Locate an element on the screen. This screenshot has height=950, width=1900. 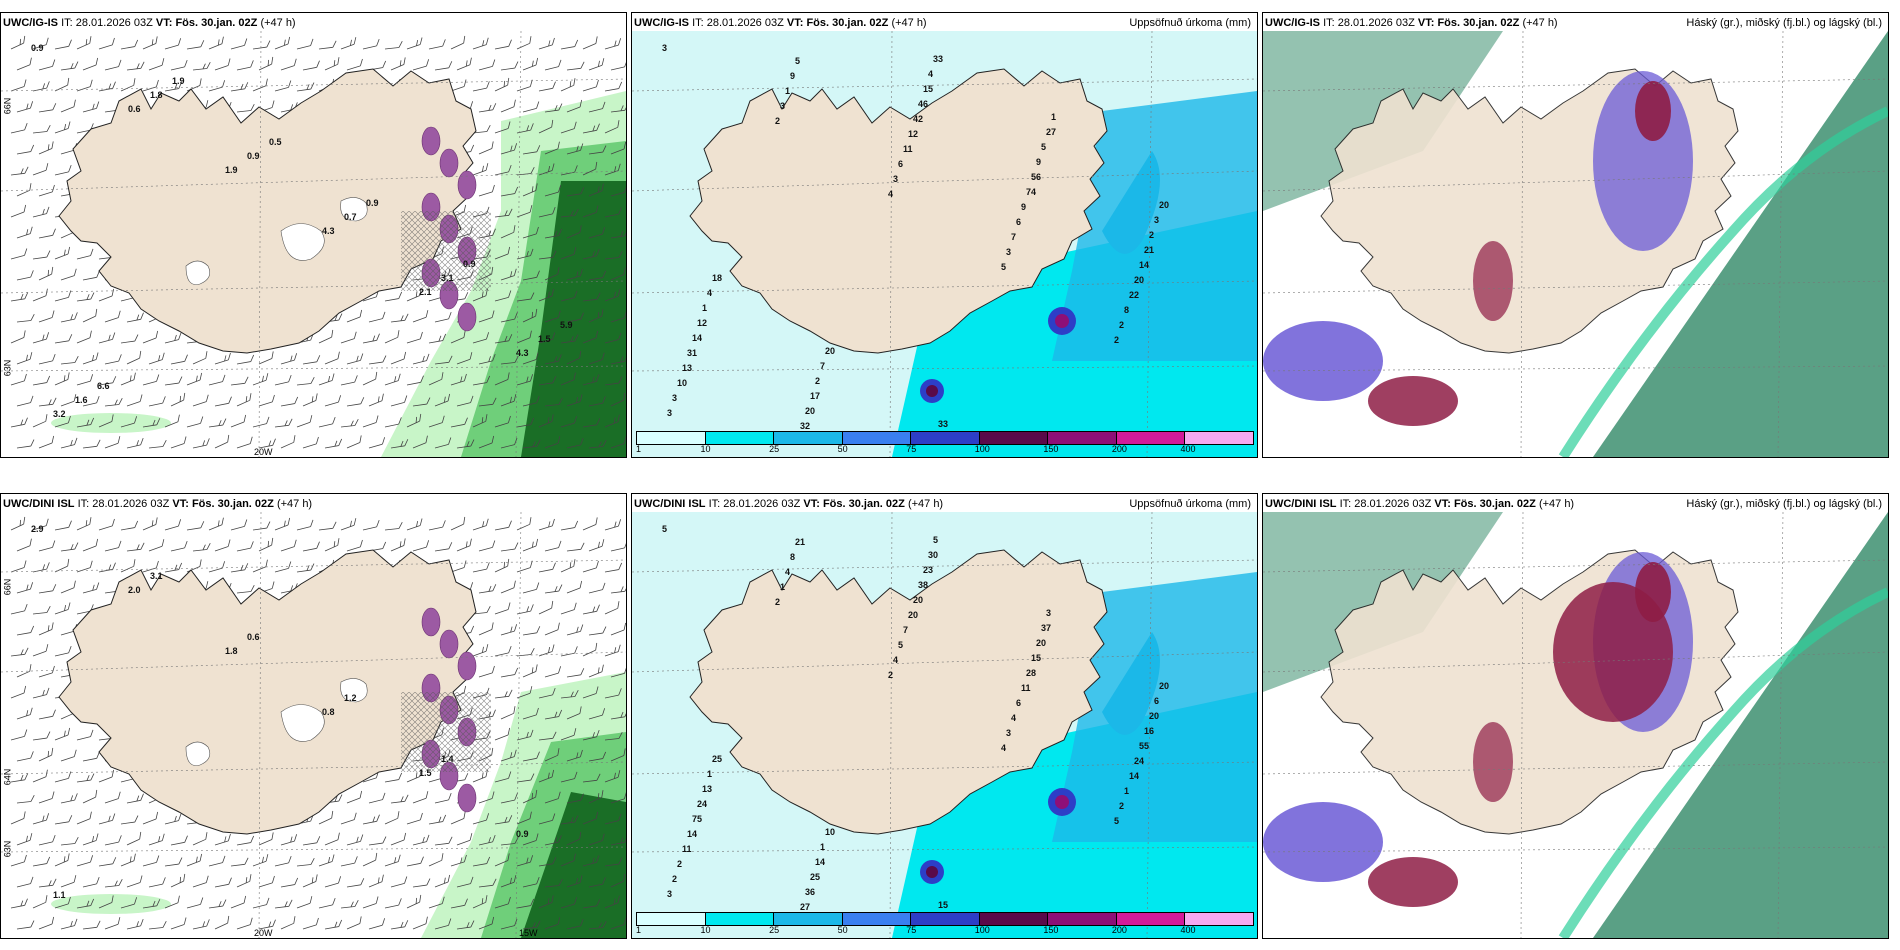
value-label: 1.1 is located at coordinates (59, 895).